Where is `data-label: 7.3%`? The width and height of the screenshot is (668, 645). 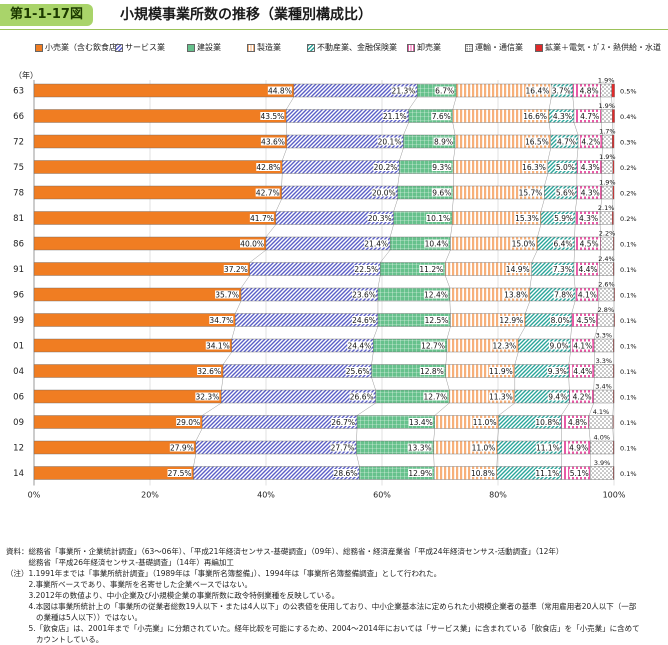 data-label: 7.3% is located at coordinates (562, 269).